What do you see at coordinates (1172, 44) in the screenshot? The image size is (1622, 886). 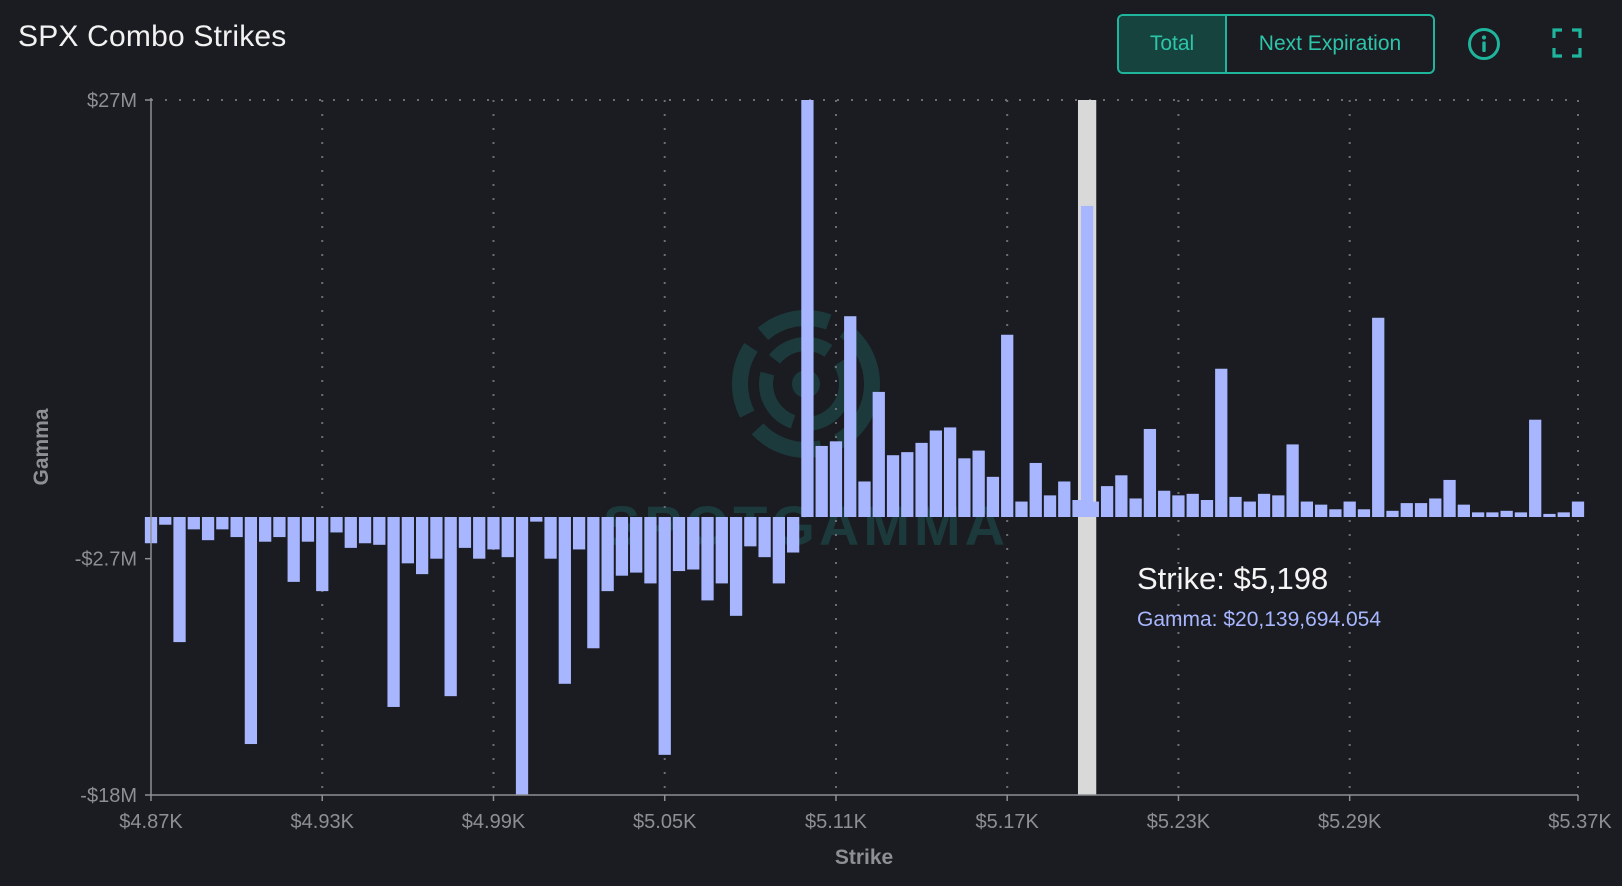 I see `tab-total: Total` at bounding box center [1172, 44].